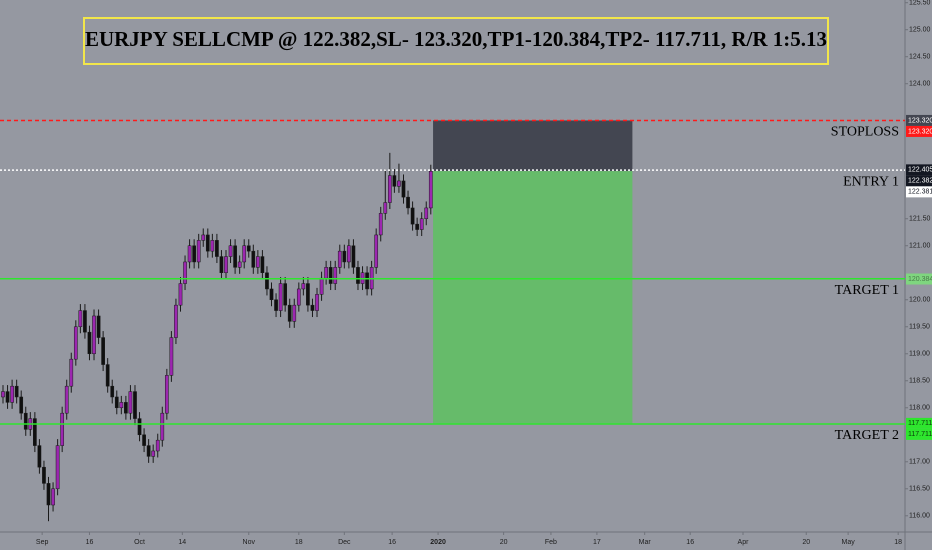 The width and height of the screenshot is (932, 550). Describe the element at coordinates (182, 542) in the screenshot. I see `x-tick-label: 14` at that location.